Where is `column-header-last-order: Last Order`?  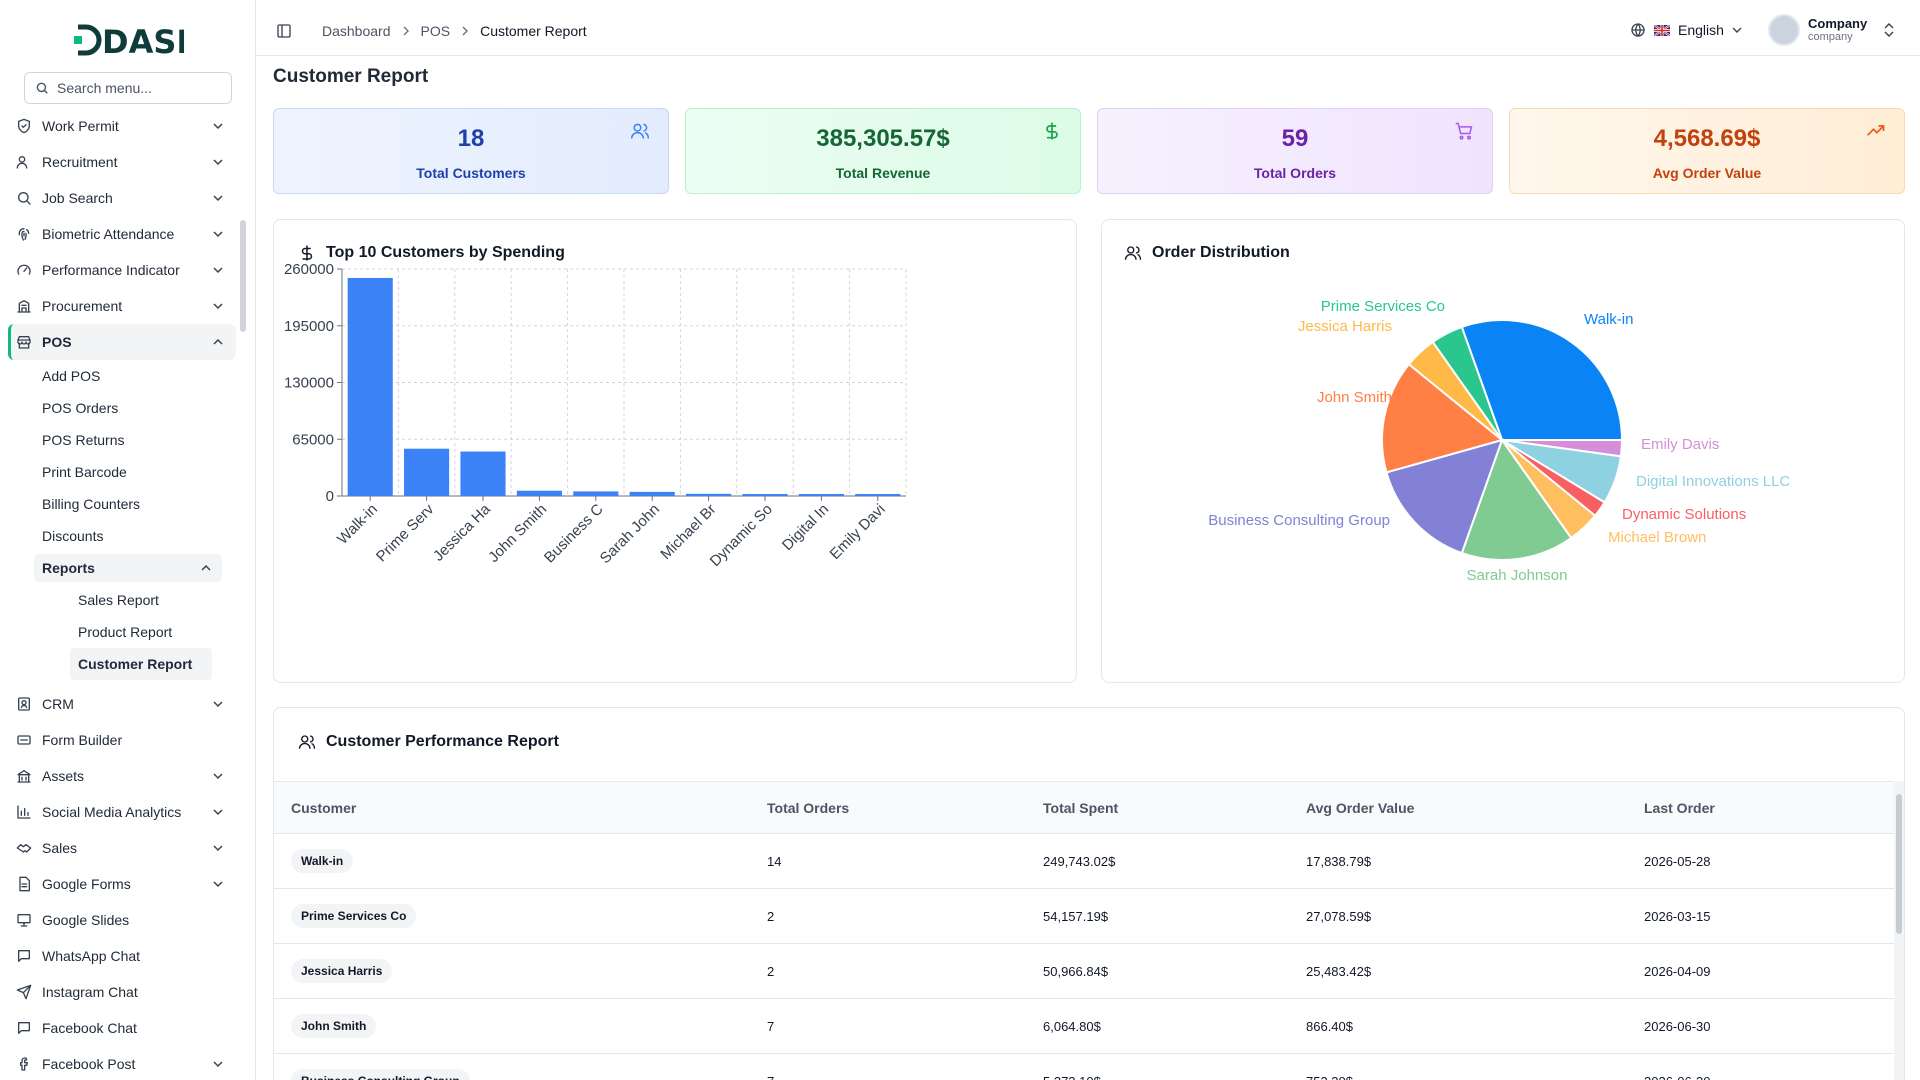 column-header-last-order: Last Order is located at coordinates (1769, 807).